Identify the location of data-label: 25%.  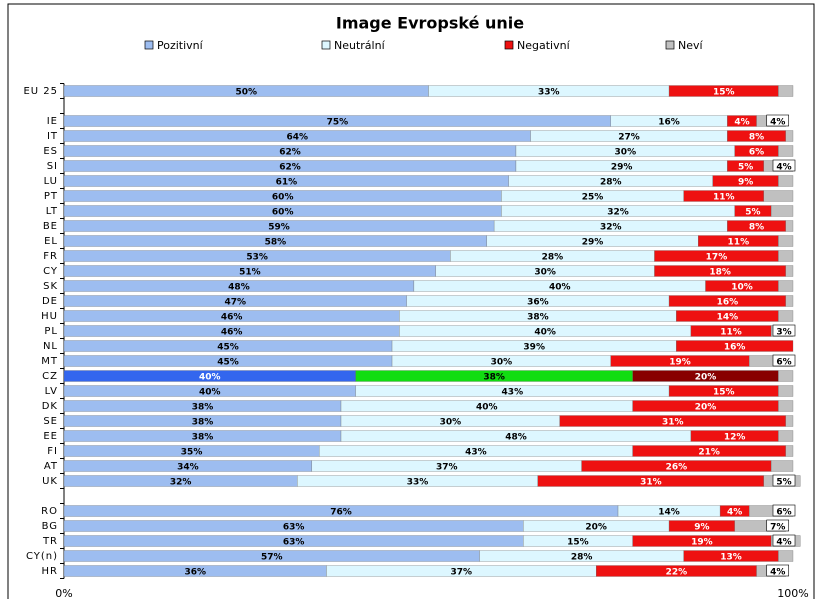
(593, 198).